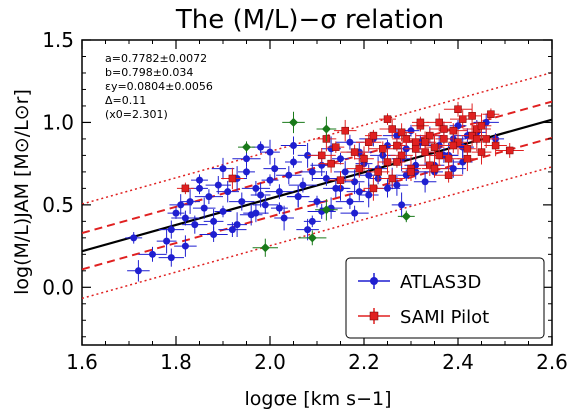 This screenshot has height=418, width=581. I want to click on y-axis-label: log(M/L)JAM [M⊙/L⊙r], so click(22, 192).